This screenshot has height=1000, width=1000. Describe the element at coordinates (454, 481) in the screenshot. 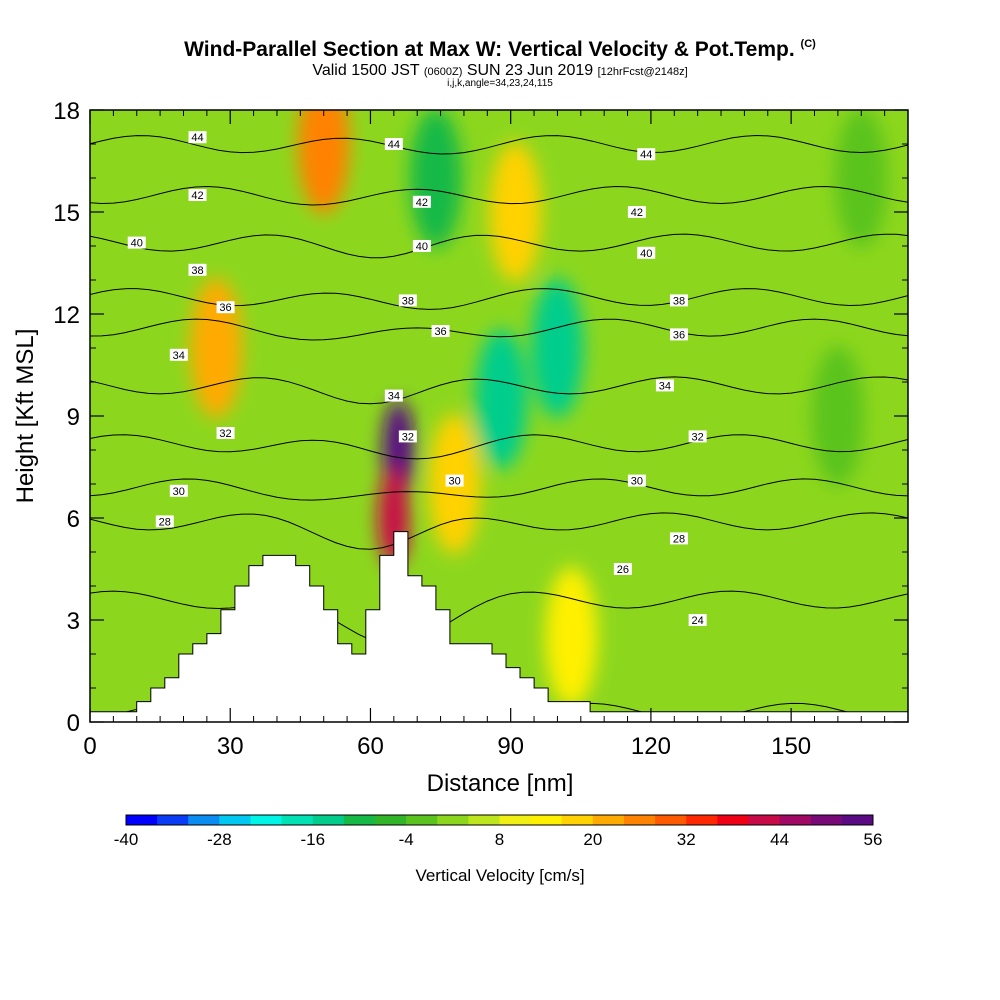

I see `contour-label-30-1: 30` at that location.